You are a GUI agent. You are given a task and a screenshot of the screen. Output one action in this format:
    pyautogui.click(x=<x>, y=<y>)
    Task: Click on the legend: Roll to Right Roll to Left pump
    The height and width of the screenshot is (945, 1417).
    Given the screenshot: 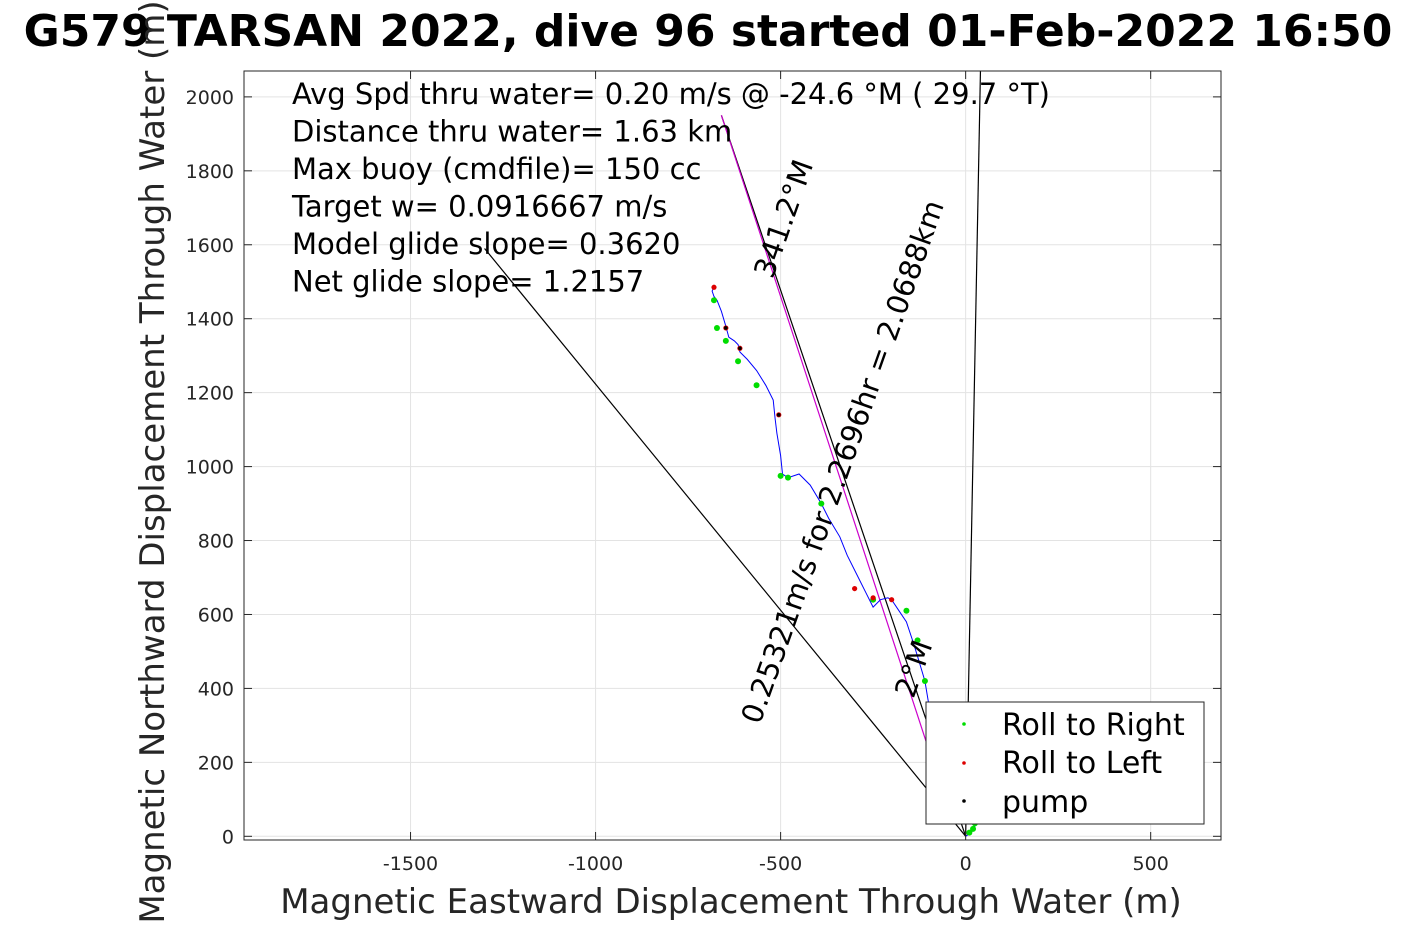 What is the action you would take?
    pyautogui.click(x=1065, y=763)
    